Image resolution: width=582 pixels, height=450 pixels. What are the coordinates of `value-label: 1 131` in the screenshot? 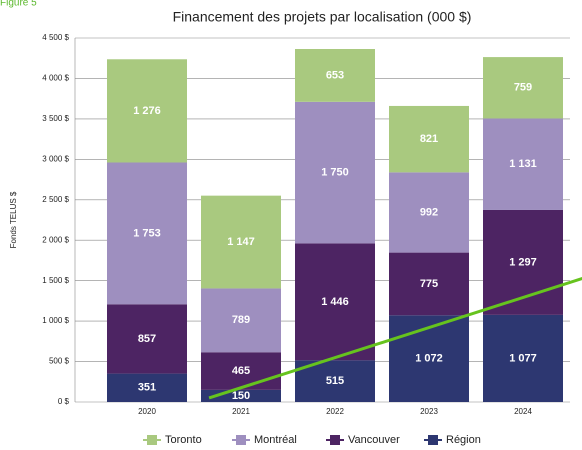 It's located at (523, 164).